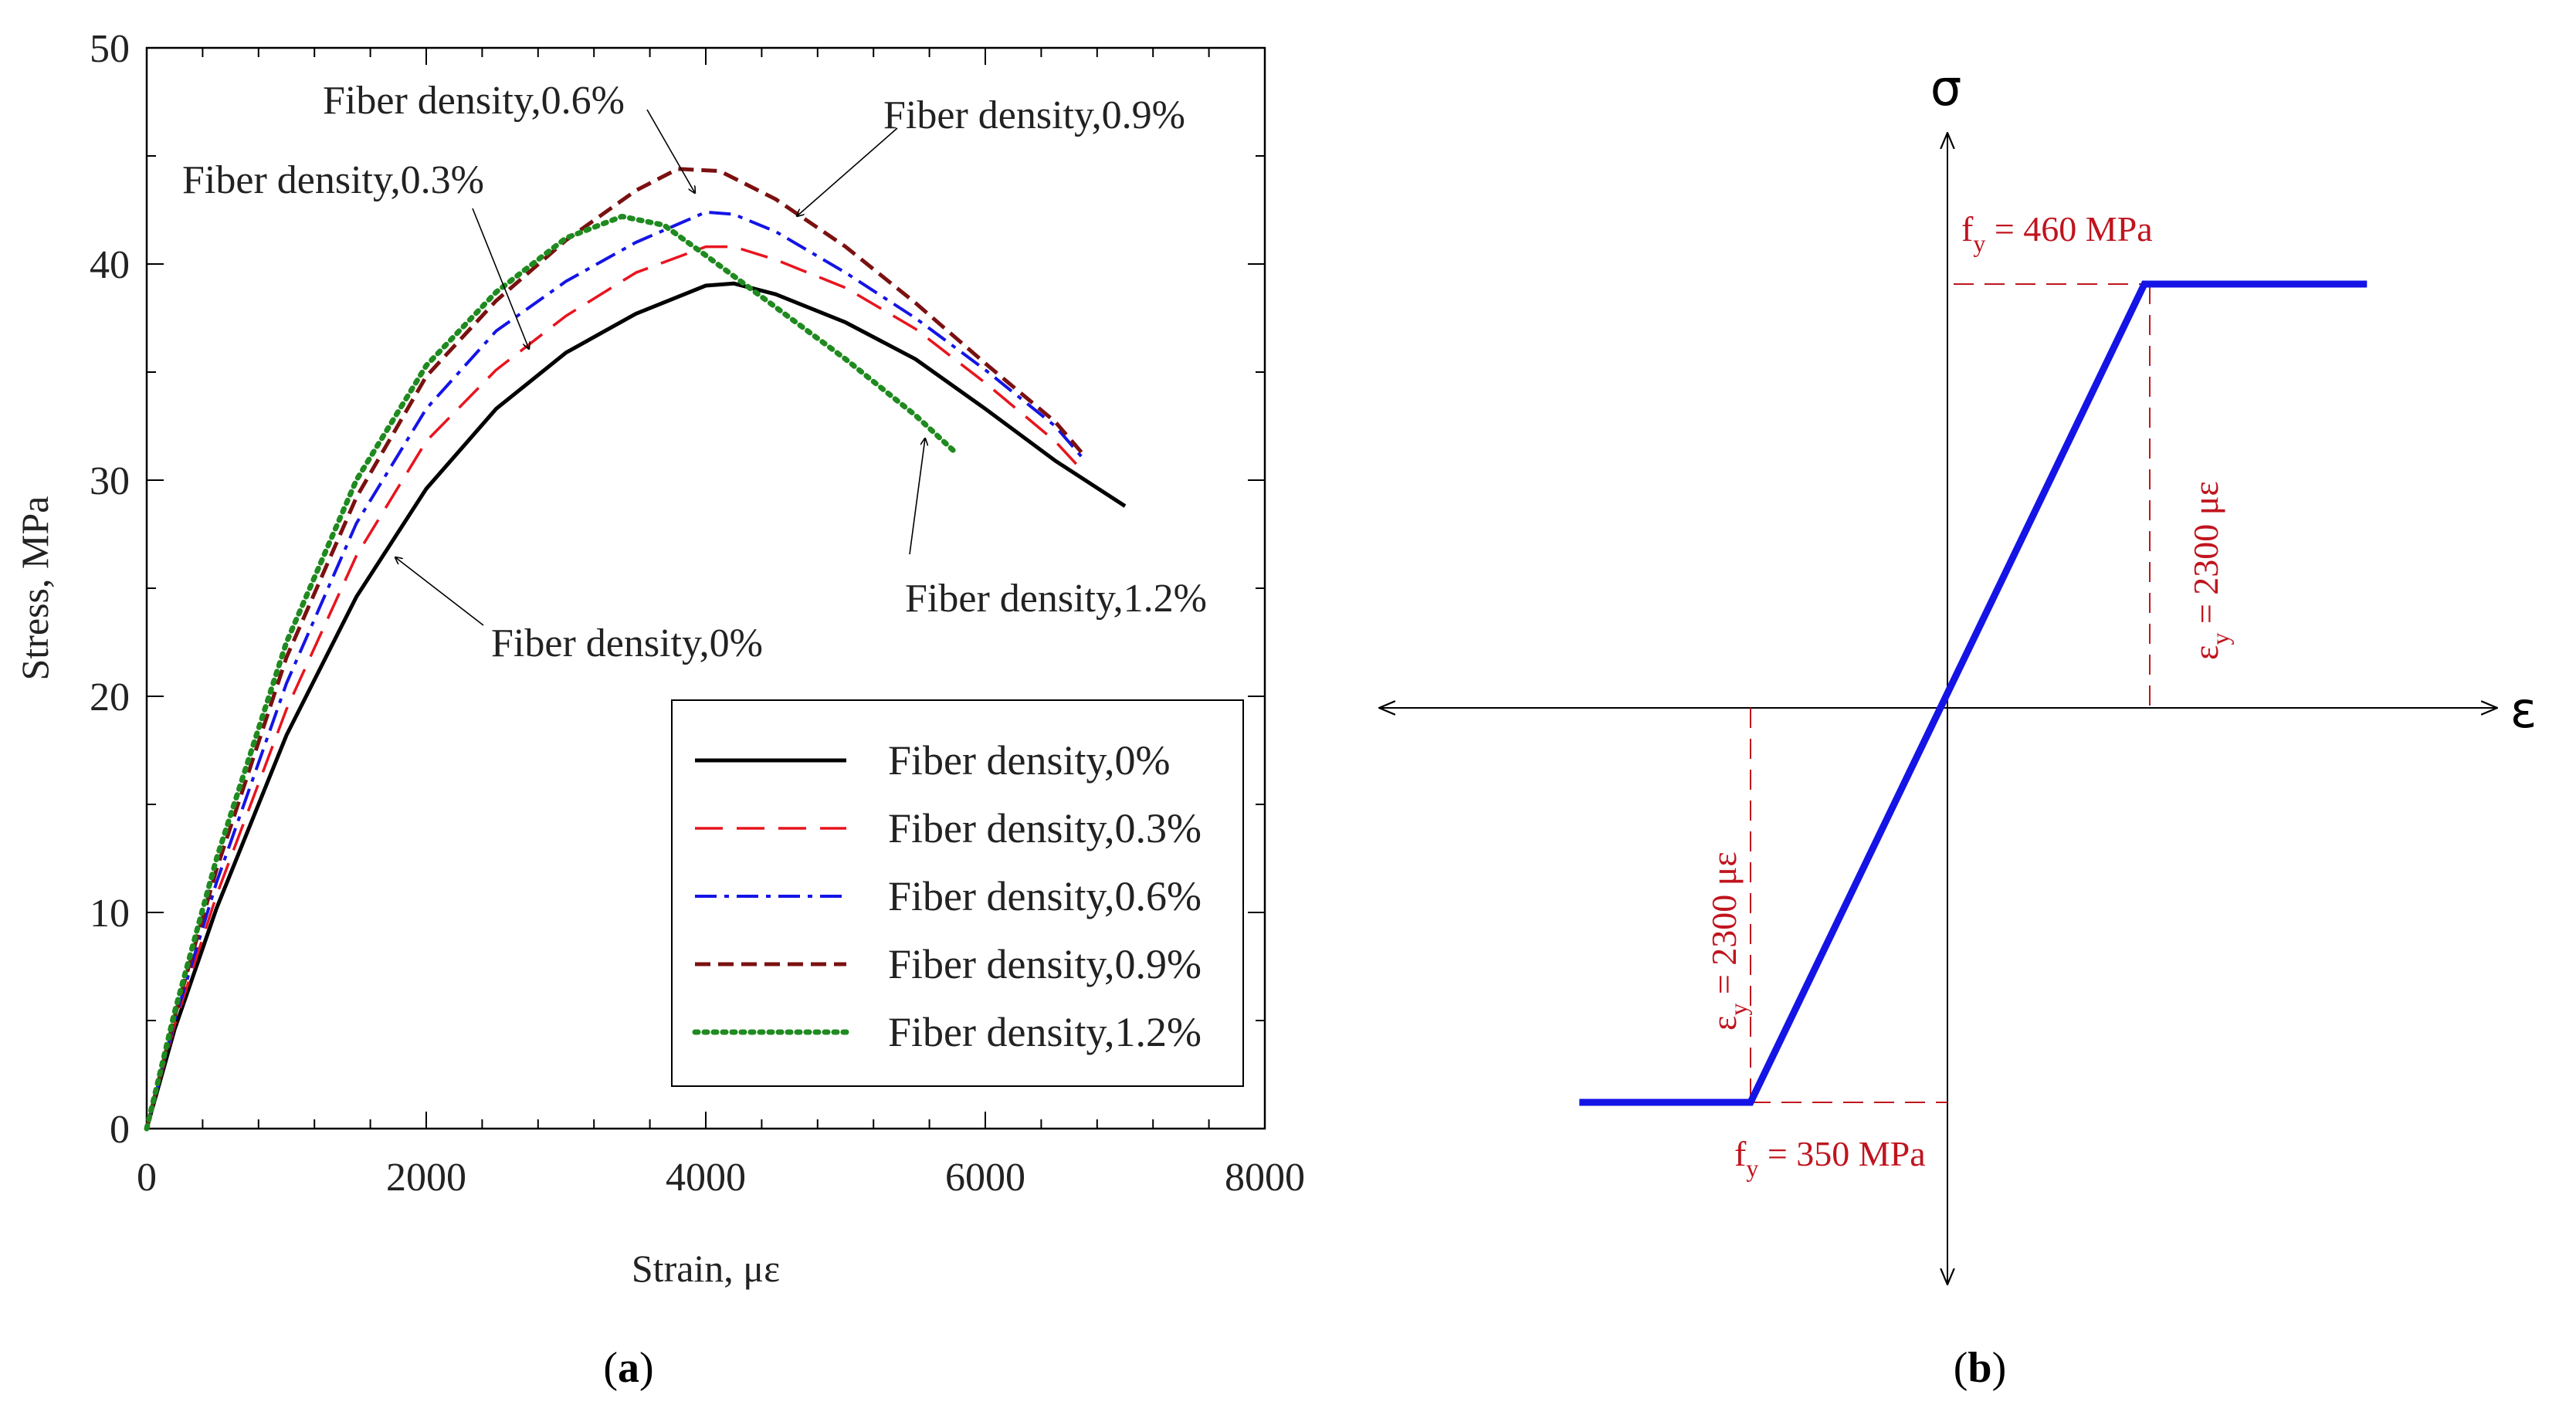 This screenshot has height=1415, width=2576. Describe the element at coordinates (2057, 233) in the screenshot. I see `fy-top-label: fy = 460 MPa` at that location.